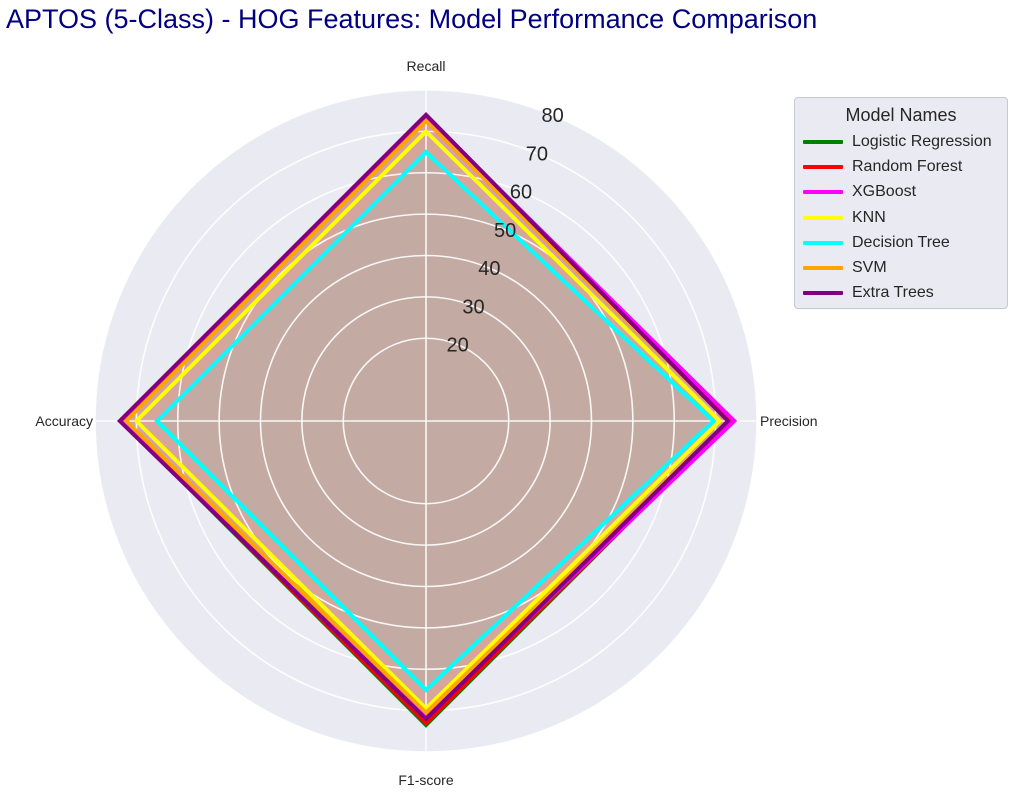 This screenshot has width=1024, height=793. Describe the element at coordinates (553, 116) in the screenshot. I see `r-tick-label: 80` at that location.